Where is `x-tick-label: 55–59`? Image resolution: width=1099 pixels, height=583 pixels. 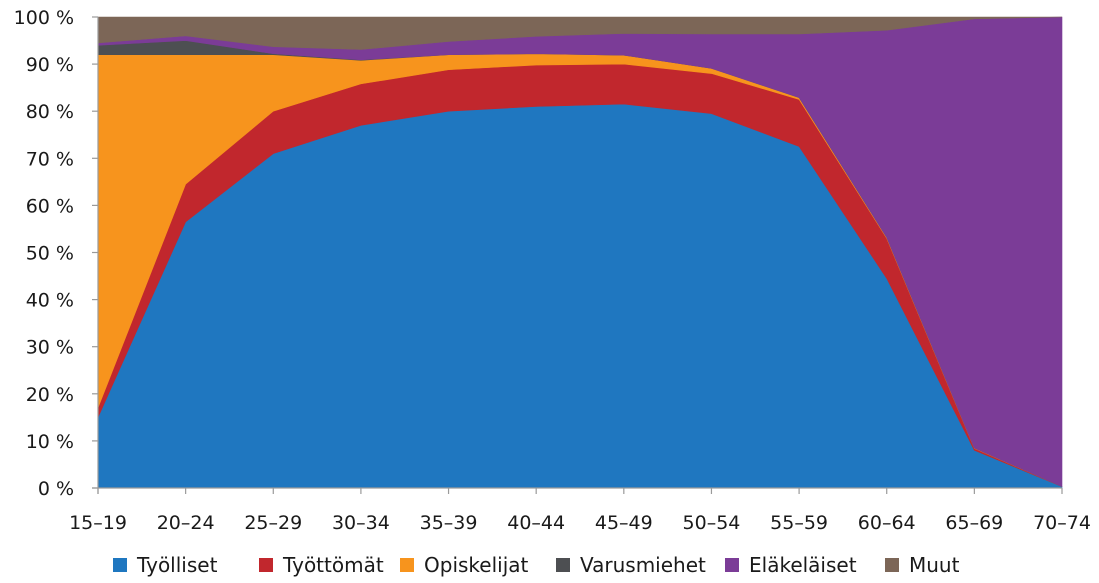
x-tick-label: 55–59 is located at coordinates (799, 523).